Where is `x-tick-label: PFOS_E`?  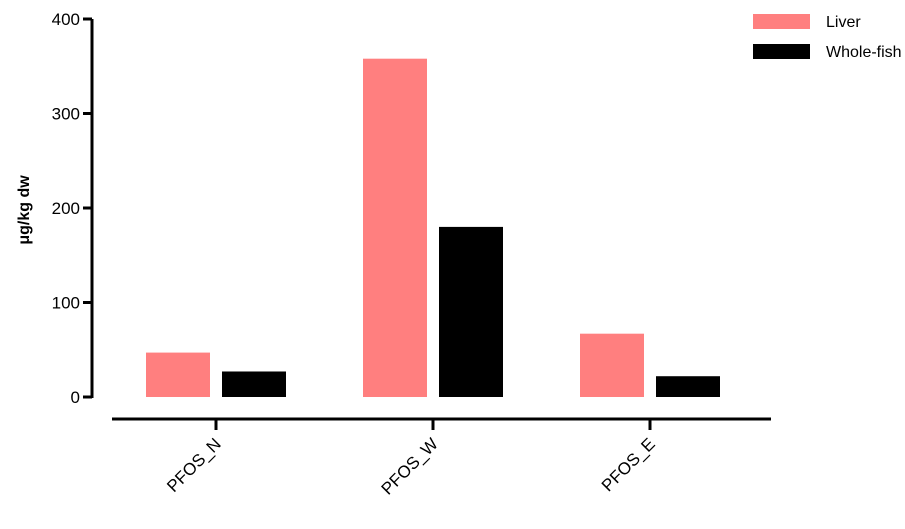
x-tick-label: PFOS_E is located at coordinates (628, 464).